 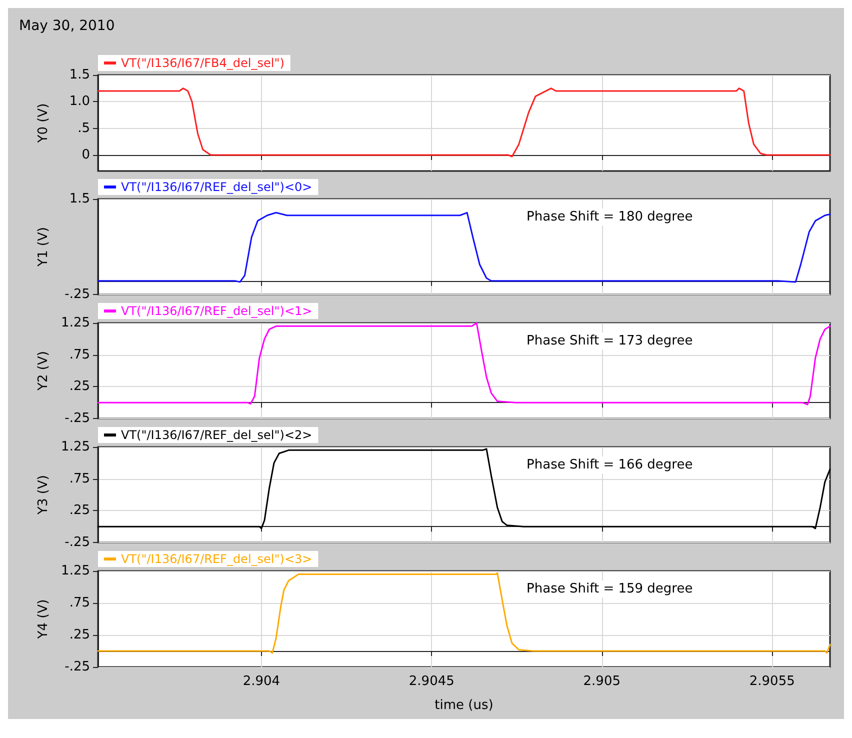 I want to click on annotation: Phase Shift = 166 degree, so click(x=609, y=465).